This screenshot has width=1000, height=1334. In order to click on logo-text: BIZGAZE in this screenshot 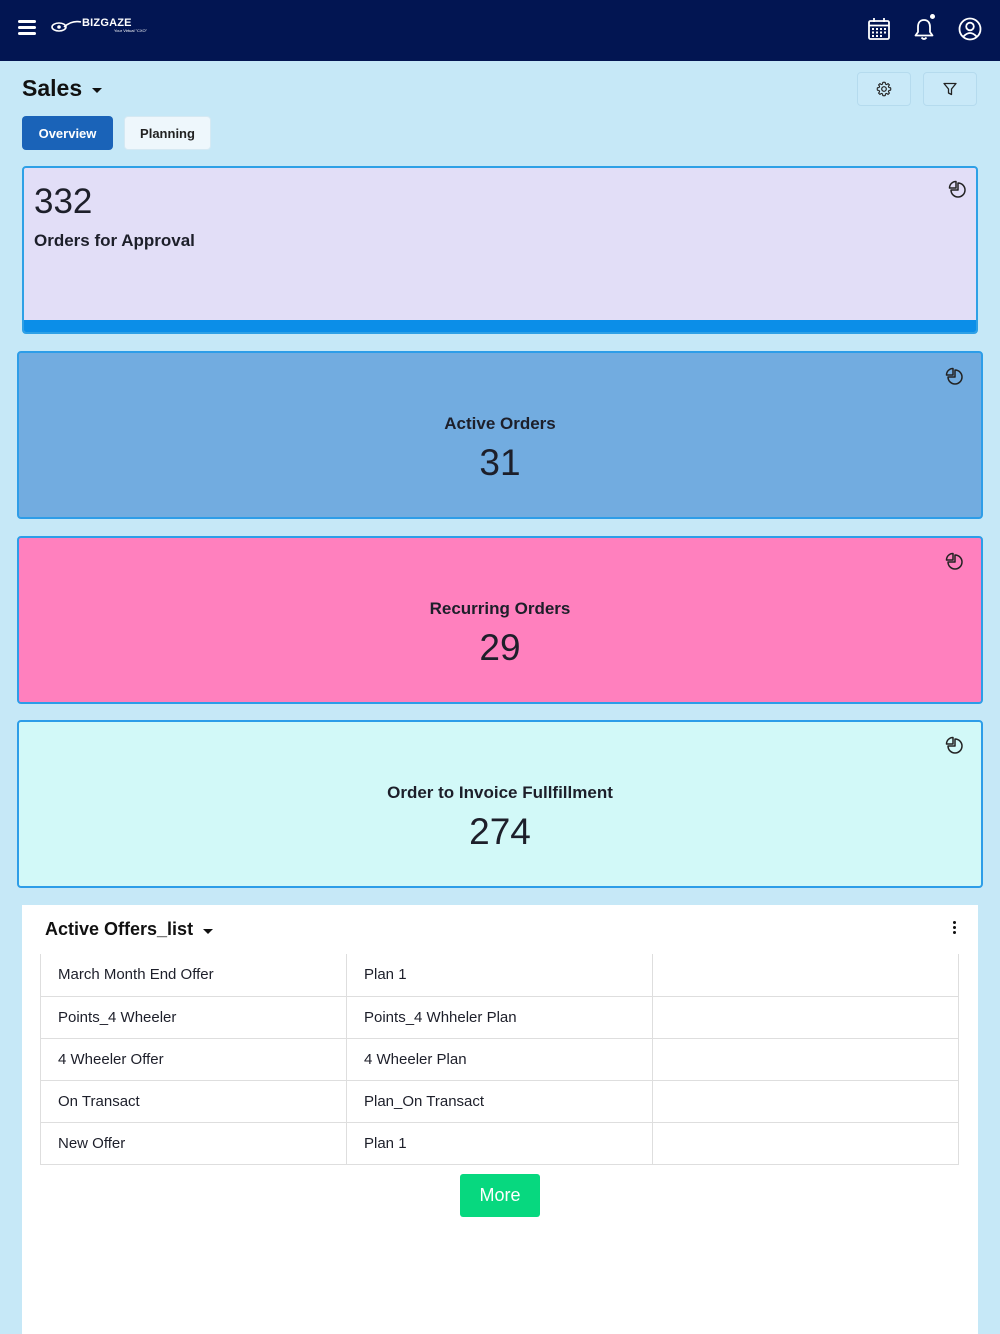, I will do `click(107, 23)`.